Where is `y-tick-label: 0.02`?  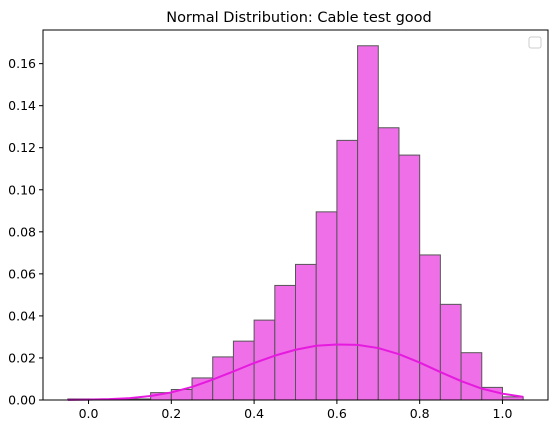 y-tick-label: 0.02 is located at coordinates (22, 357).